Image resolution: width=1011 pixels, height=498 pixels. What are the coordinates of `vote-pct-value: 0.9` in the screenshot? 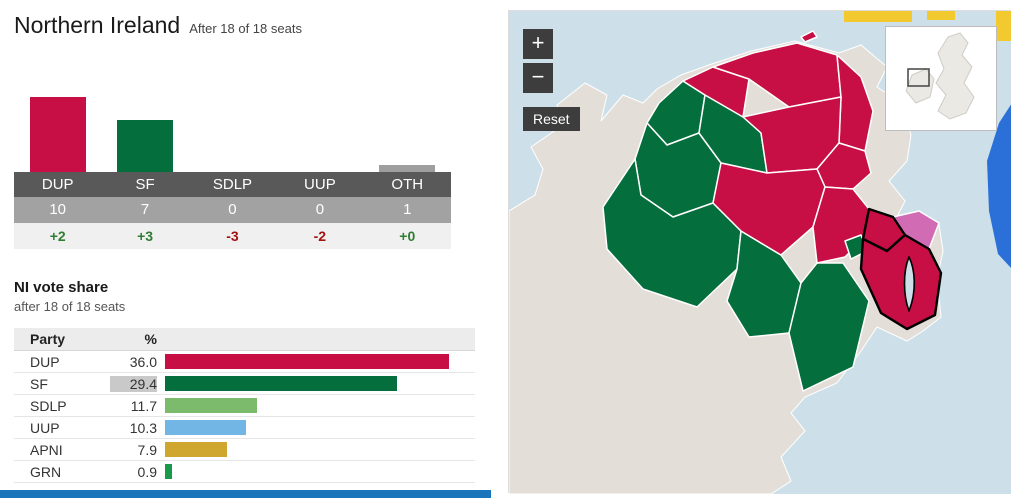 It's located at (147, 471).